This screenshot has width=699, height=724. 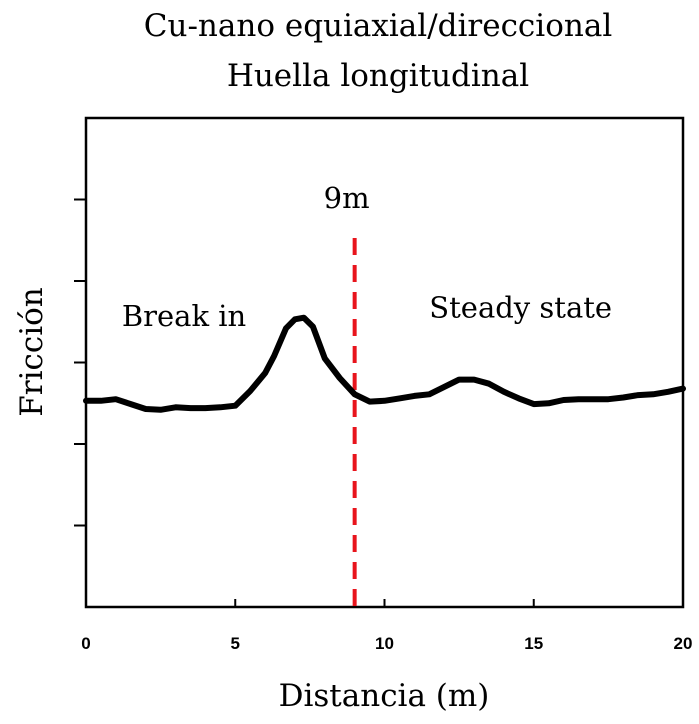 I want to click on y-axis-label: Fricción, so click(x=32, y=352).